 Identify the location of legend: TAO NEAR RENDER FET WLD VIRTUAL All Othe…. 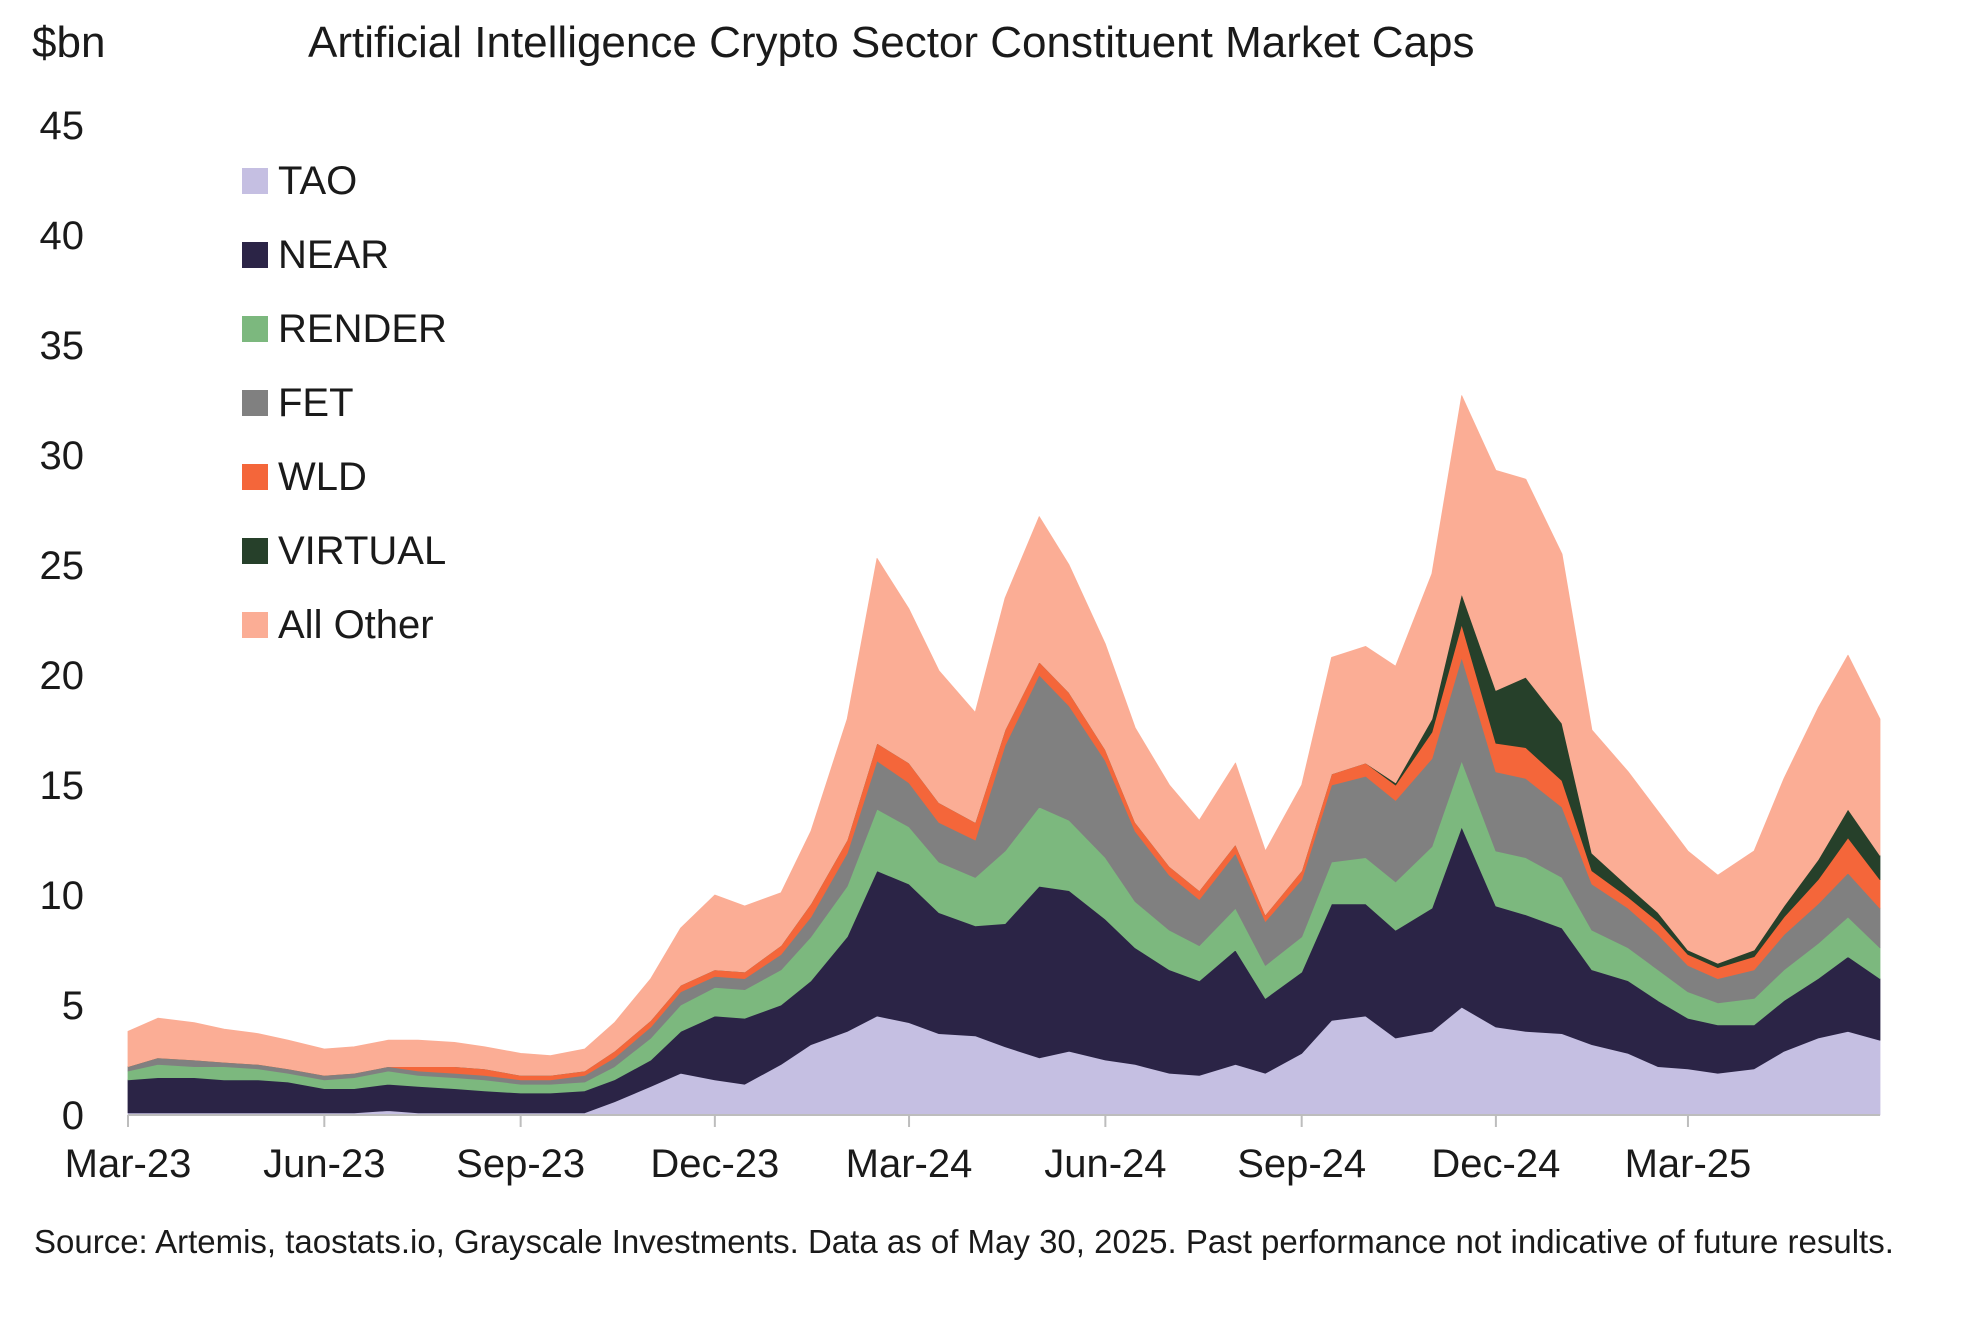
(344, 403).